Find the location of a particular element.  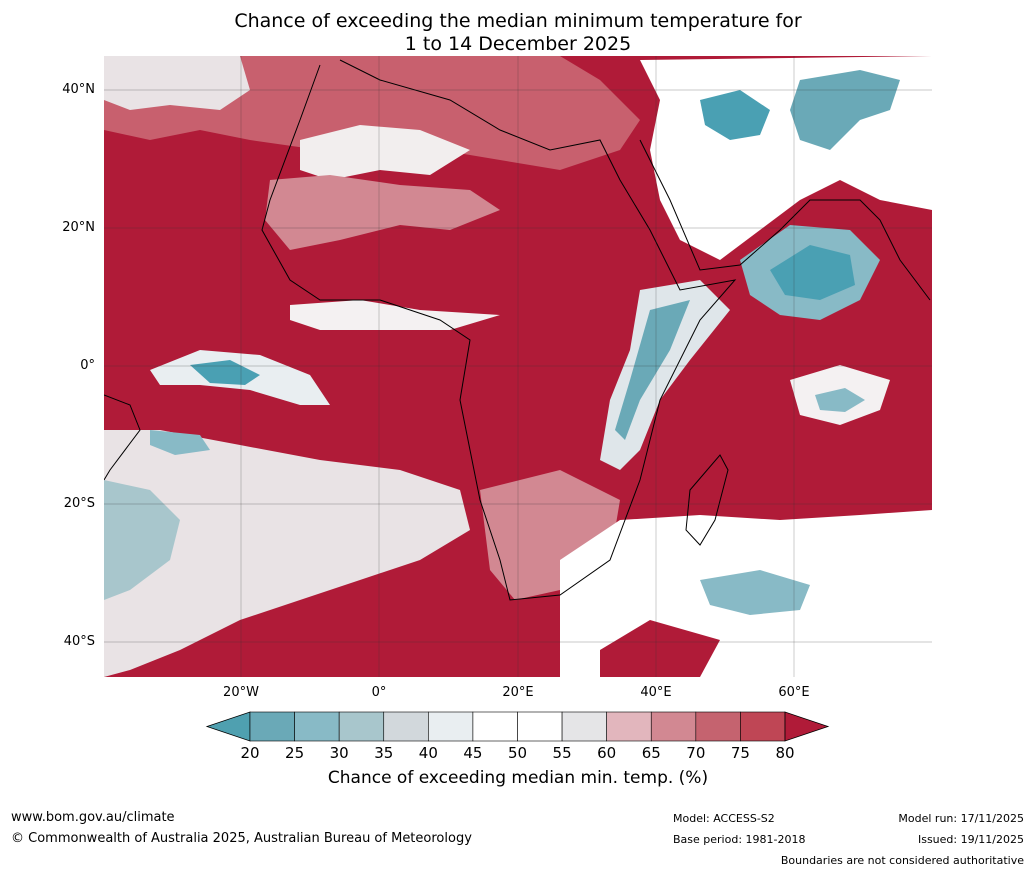

central-asia-blue-region is located at coordinates (845, 110).